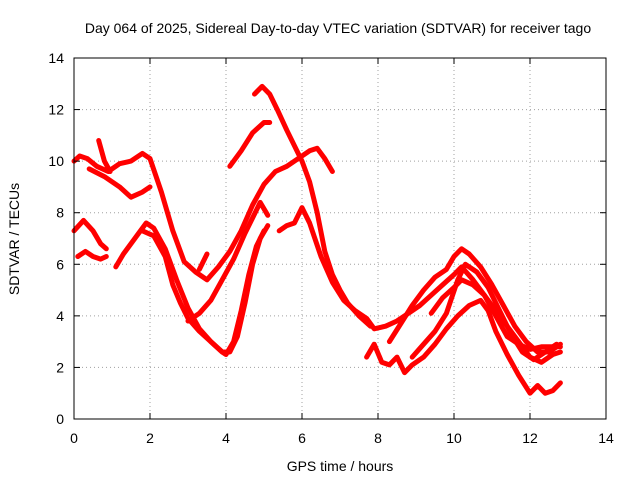 Image resolution: width=640 pixels, height=480 pixels. I want to click on x-tick-label: 4, so click(226, 438).